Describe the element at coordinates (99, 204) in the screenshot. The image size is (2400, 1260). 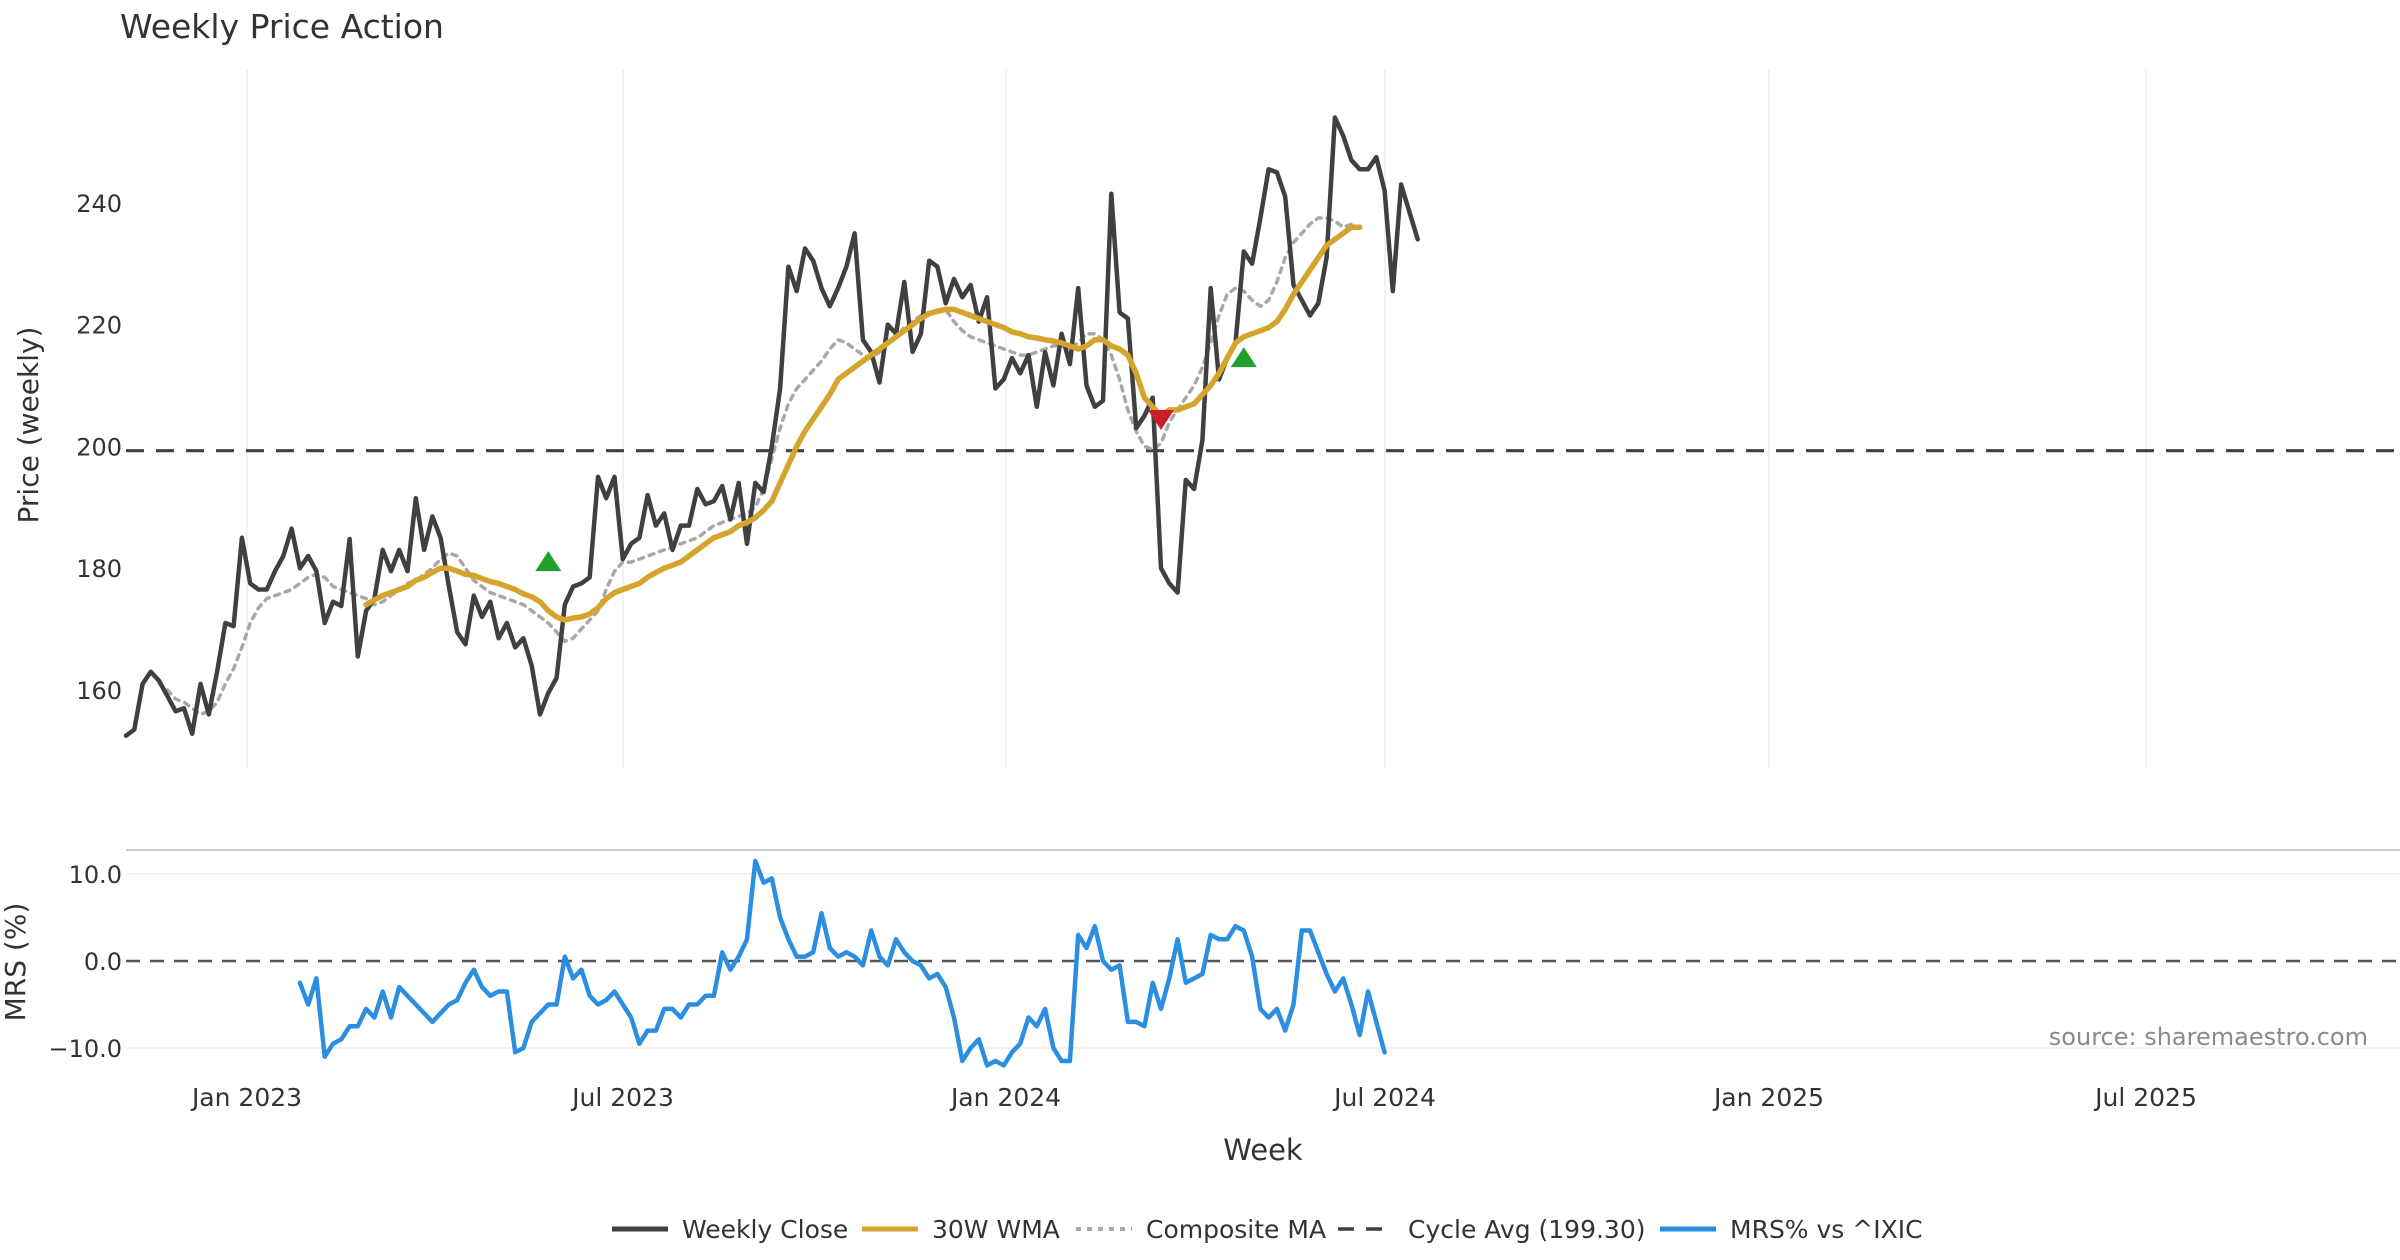
I see `price-y-tick-label: 240` at that location.